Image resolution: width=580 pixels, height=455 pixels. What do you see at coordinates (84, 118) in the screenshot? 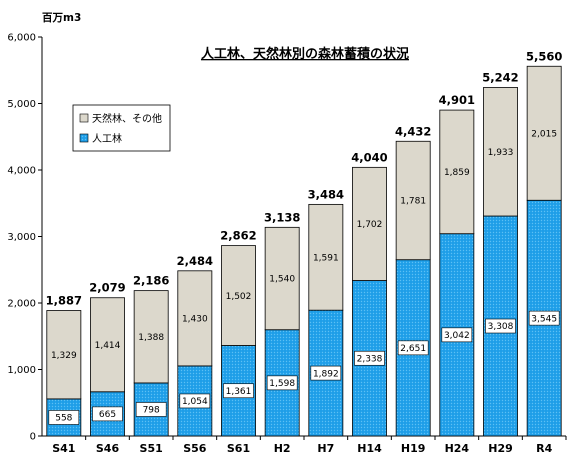
I see `legend-swatch-natural` at bounding box center [84, 118].